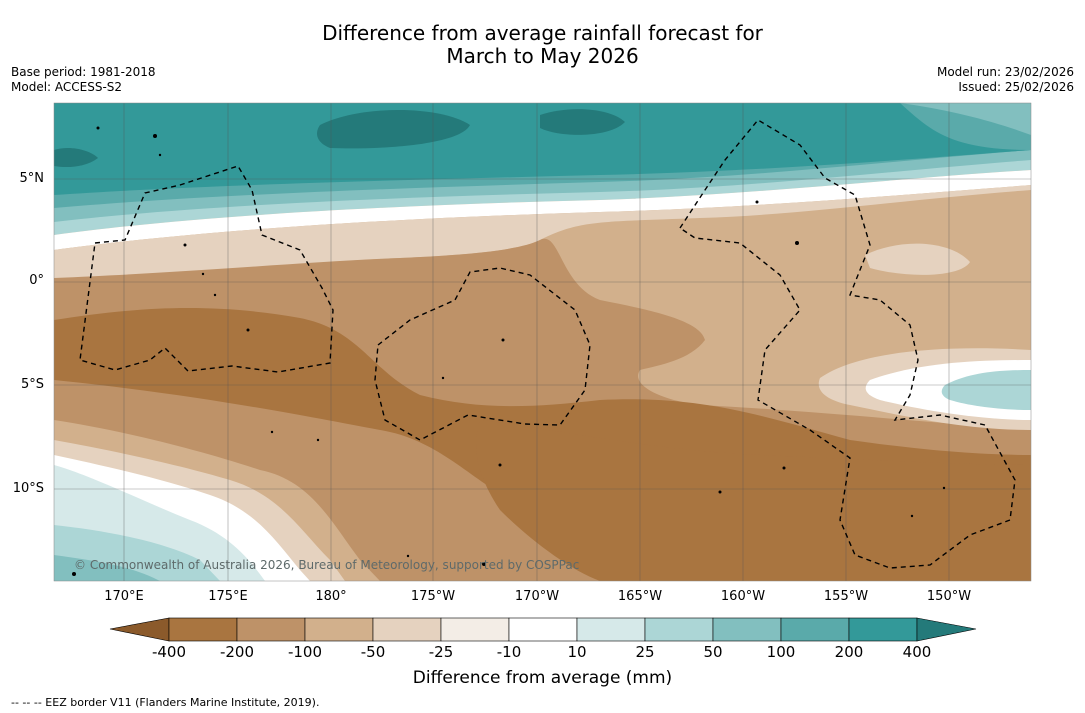 This screenshot has height=713, width=1085. What do you see at coordinates (237, 652) in the screenshot?
I see `colorbar-tick: -200` at bounding box center [237, 652].